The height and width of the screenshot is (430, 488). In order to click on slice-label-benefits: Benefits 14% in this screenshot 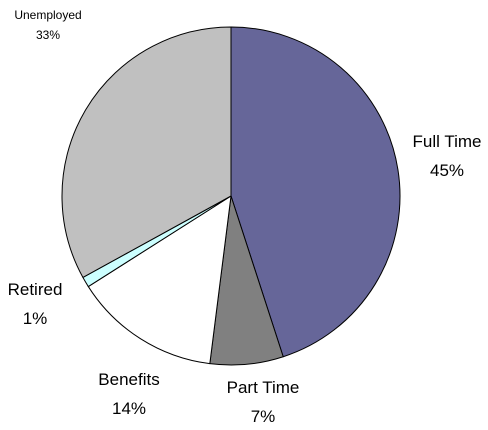, I will do `click(128, 394)`.